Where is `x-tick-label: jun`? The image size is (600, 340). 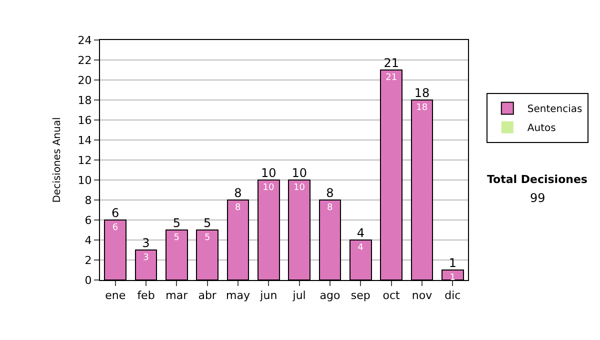
x-tick-label: jun is located at coordinates (268, 295).